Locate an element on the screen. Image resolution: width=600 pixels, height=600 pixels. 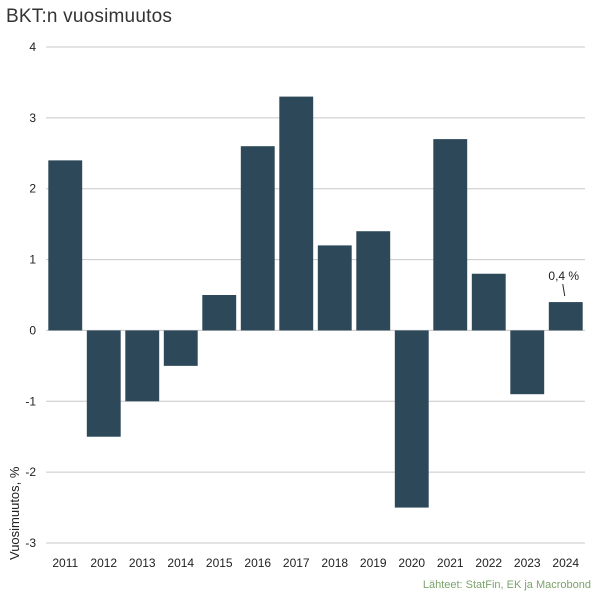
bar-2021 is located at coordinates (450, 235).